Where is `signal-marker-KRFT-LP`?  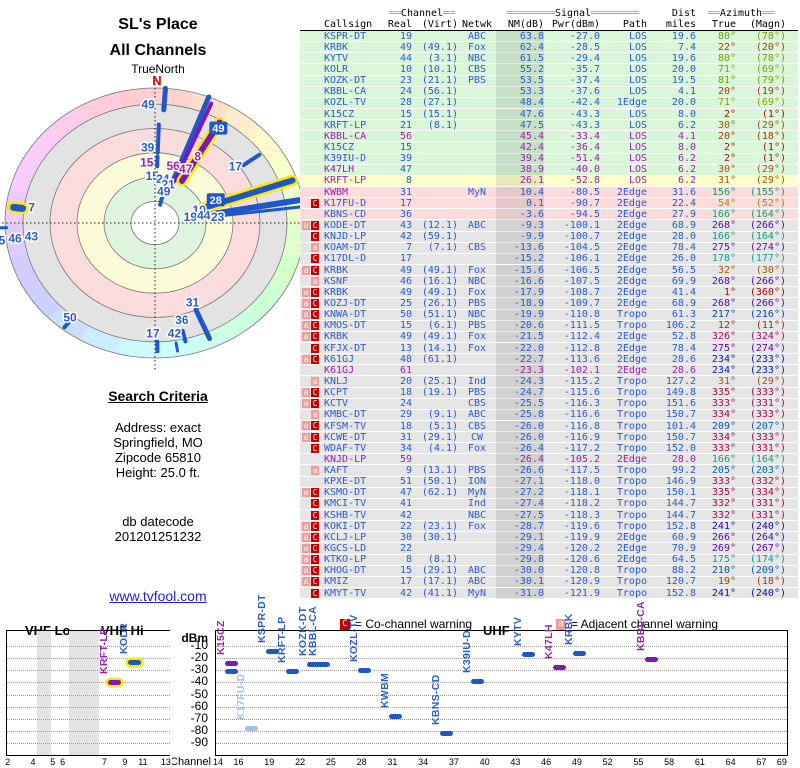
signal-marker-KRFT-LP is located at coordinates (114, 683).